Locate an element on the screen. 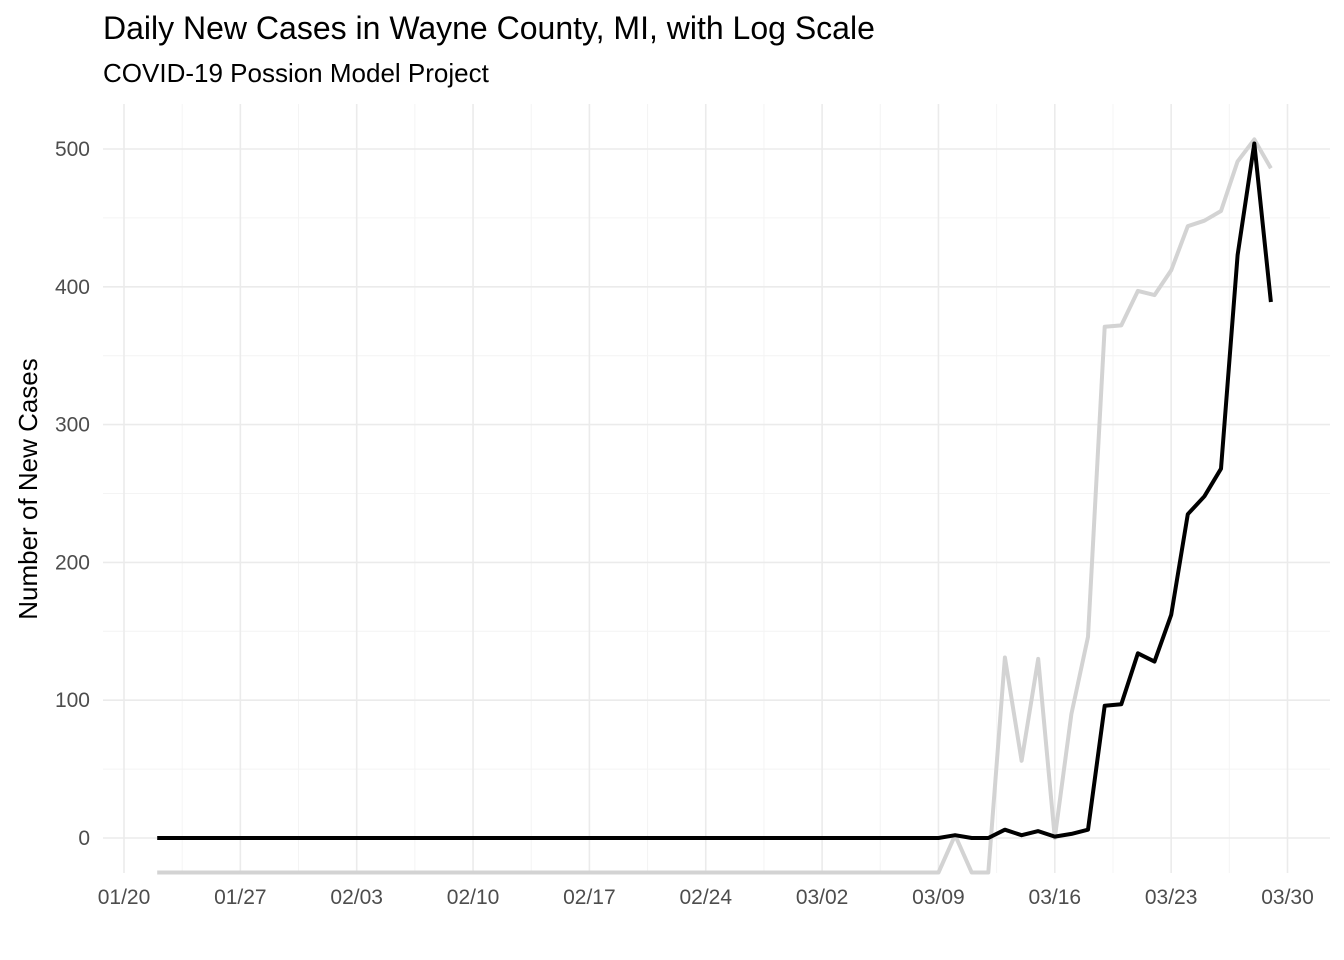  x-tick-label: 03/02 is located at coordinates (822, 897).